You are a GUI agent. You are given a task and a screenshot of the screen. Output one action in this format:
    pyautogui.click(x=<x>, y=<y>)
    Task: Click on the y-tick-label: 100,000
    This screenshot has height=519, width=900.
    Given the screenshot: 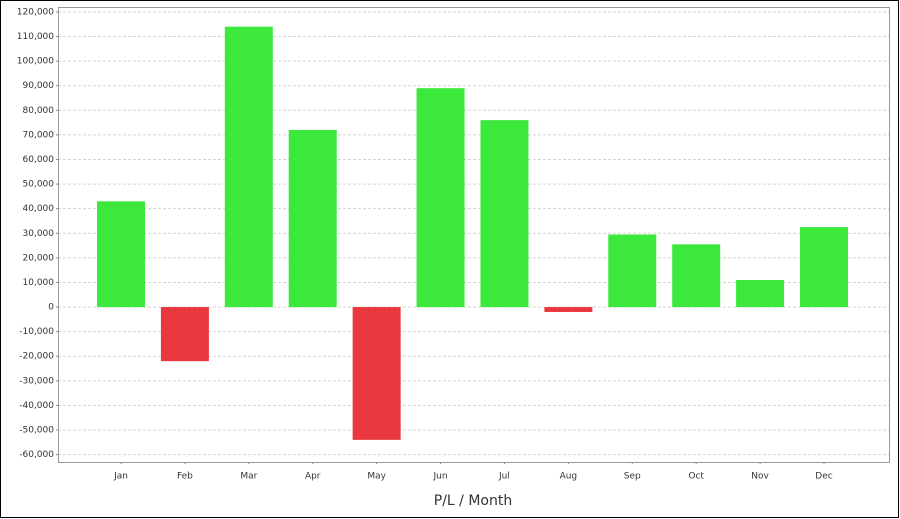 What is the action you would take?
    pyautogui.click(x=35, y=62)
    